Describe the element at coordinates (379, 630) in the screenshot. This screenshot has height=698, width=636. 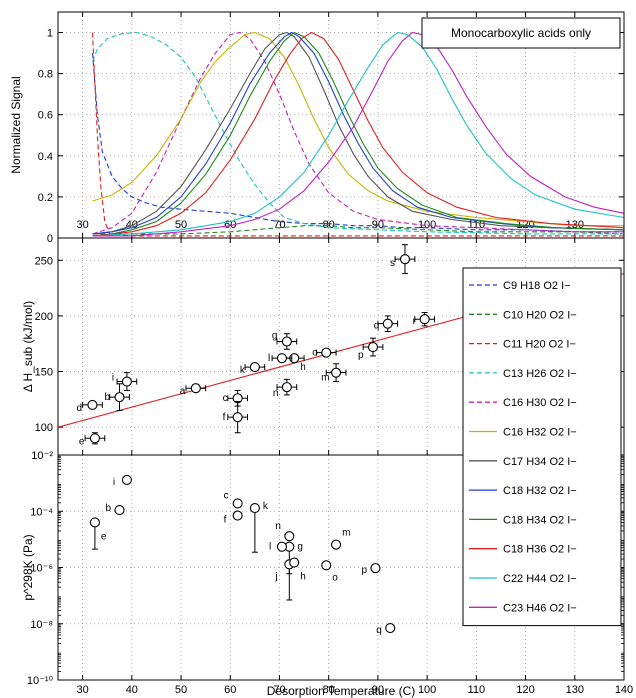
I see `pressure-point-label: q` at that location.